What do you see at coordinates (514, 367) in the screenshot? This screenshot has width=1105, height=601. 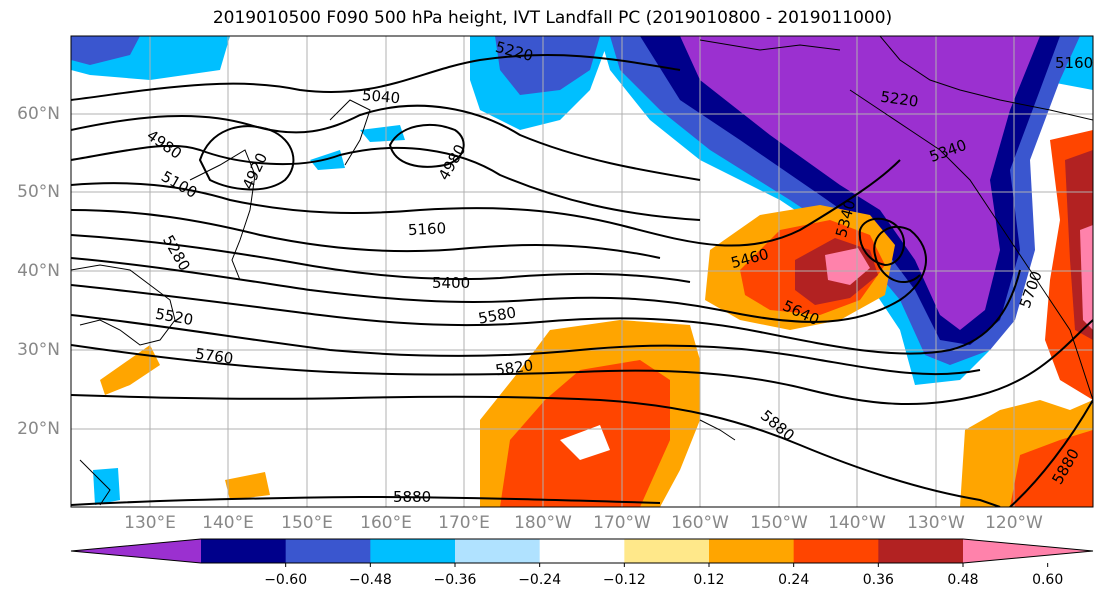 I see `contour-label: 5820` at bounding box center [514, 367].